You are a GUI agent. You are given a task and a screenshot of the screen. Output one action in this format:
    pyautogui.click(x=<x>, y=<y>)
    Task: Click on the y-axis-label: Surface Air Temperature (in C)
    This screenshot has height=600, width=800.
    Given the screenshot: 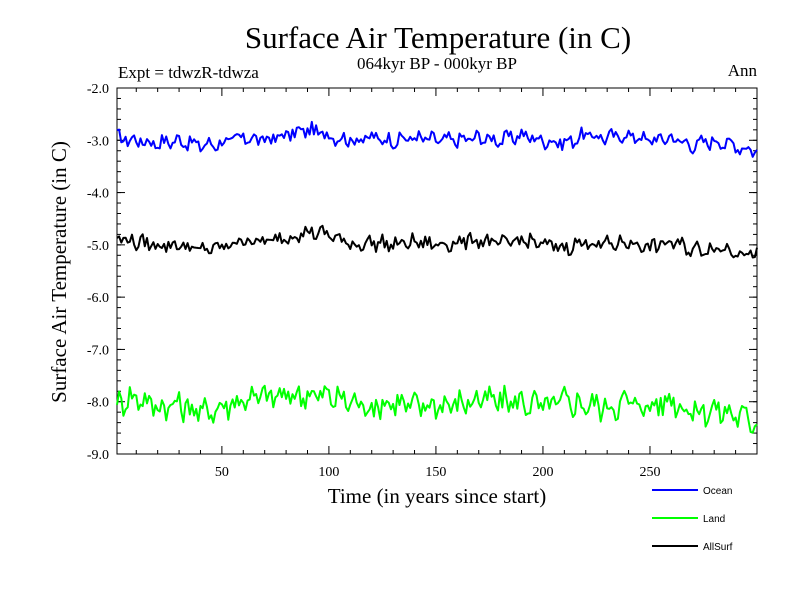 What is the action you would take?
    pyautogui.click(x=59, y=272)
    